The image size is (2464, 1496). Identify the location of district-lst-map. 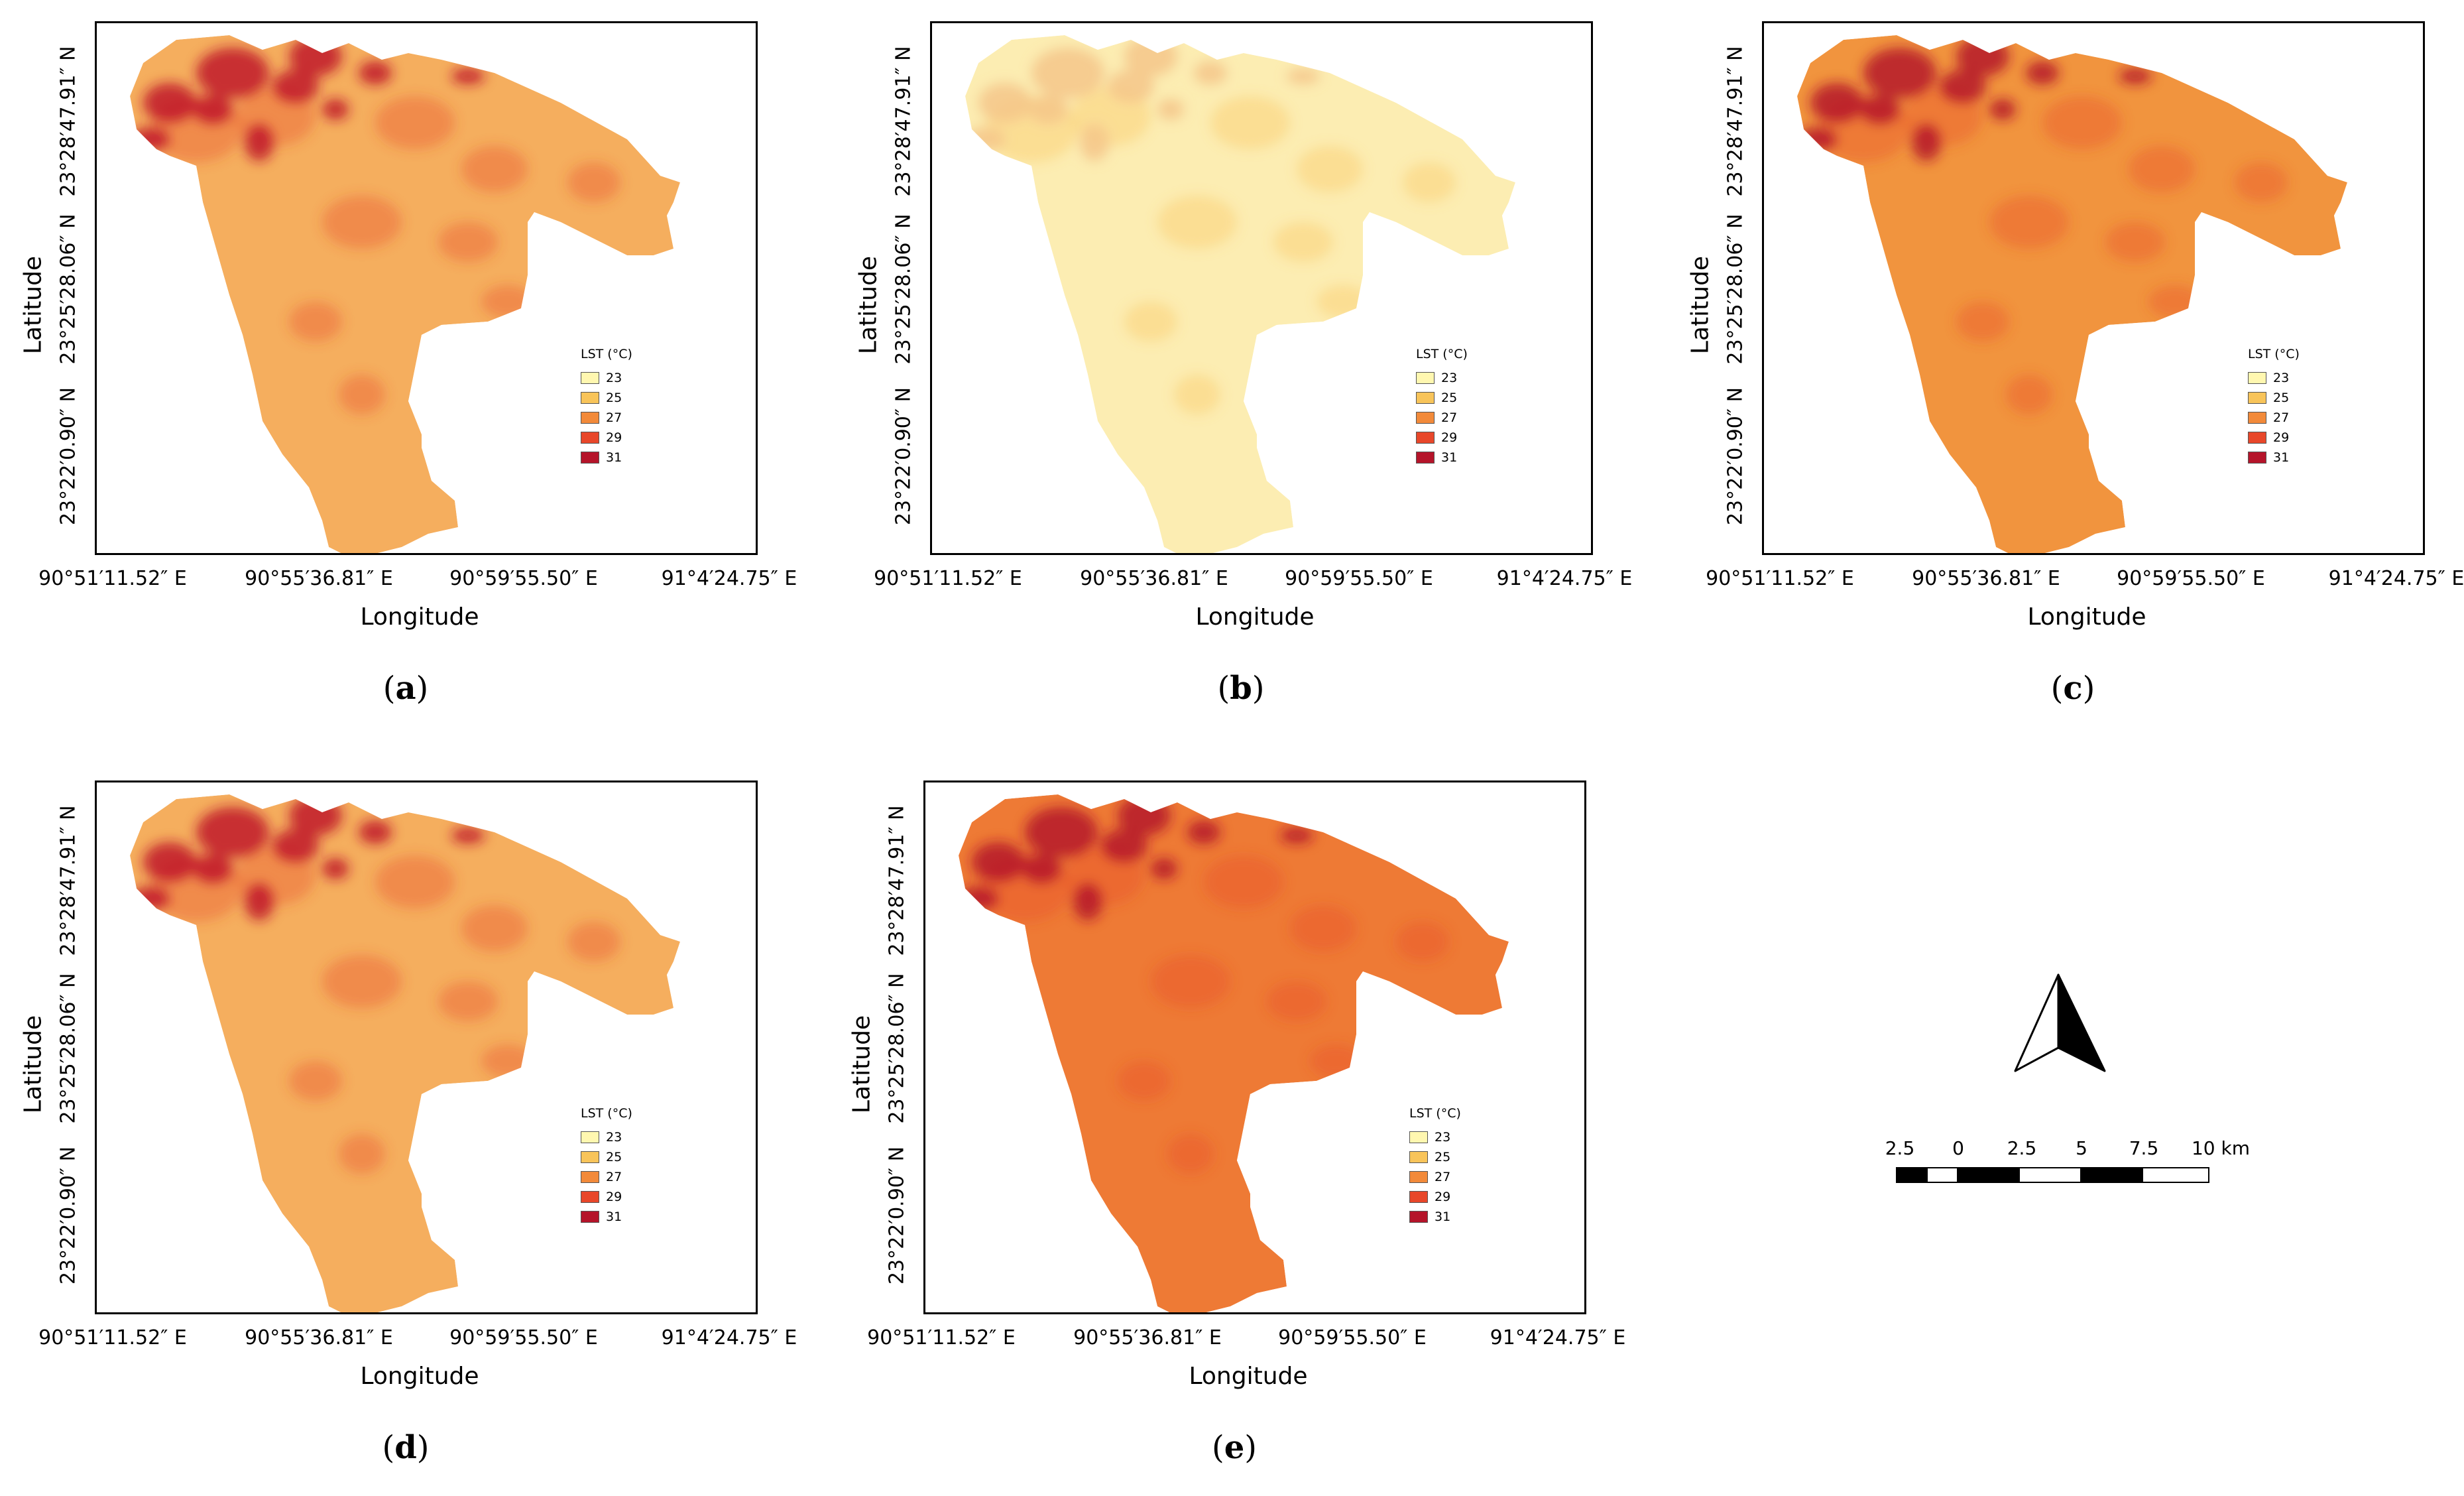
(405, 1053).